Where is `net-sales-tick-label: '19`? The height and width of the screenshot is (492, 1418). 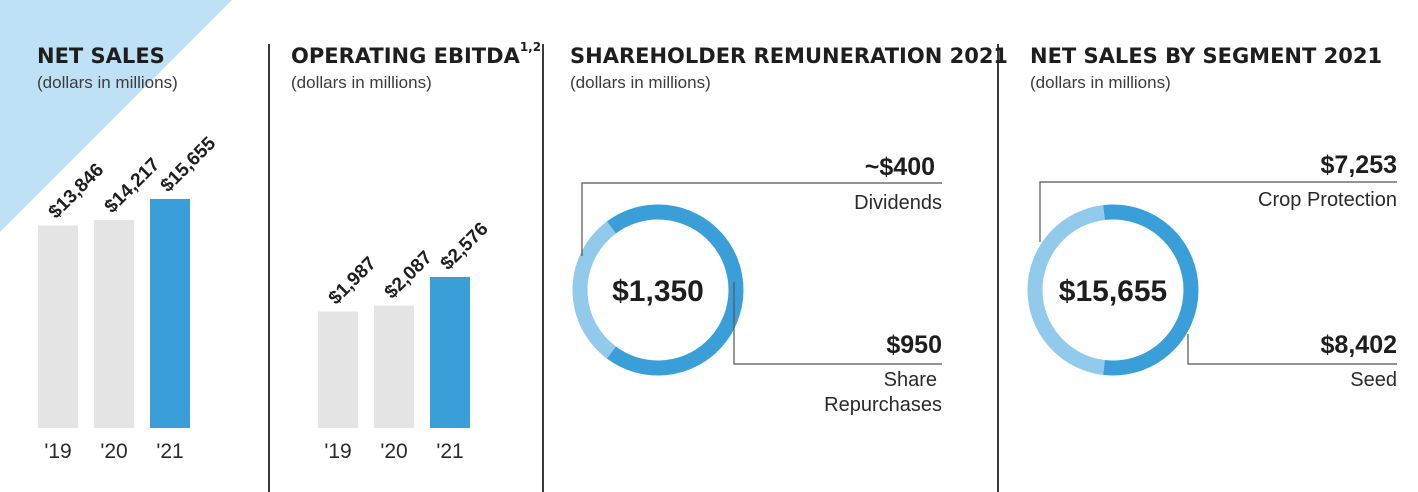
net-sales-tick-label: '19 is located at coordinates (57, 451).